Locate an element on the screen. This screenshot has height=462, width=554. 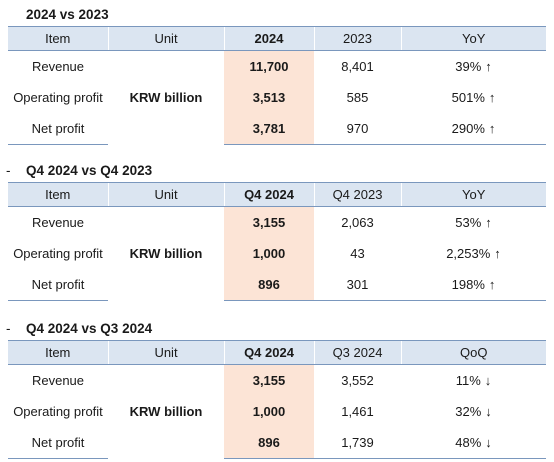
previous-value: 2,063 is located at coordinates (357, 222).